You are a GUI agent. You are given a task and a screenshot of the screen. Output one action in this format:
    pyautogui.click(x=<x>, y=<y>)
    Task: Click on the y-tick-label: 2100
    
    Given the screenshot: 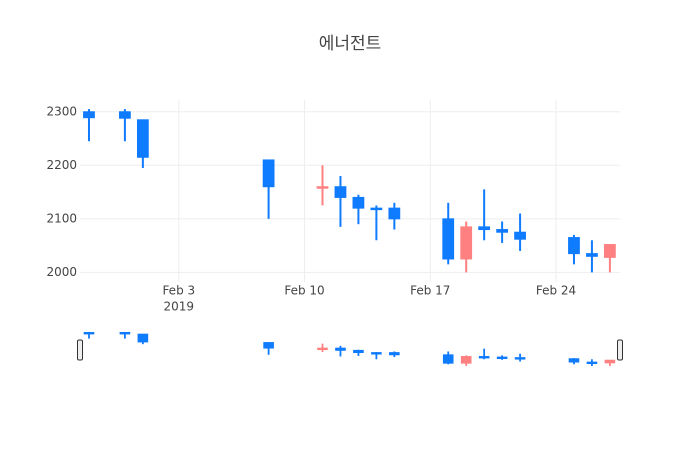 What is the action you would take?
    pyautogui.click(x=61, y=218)
    